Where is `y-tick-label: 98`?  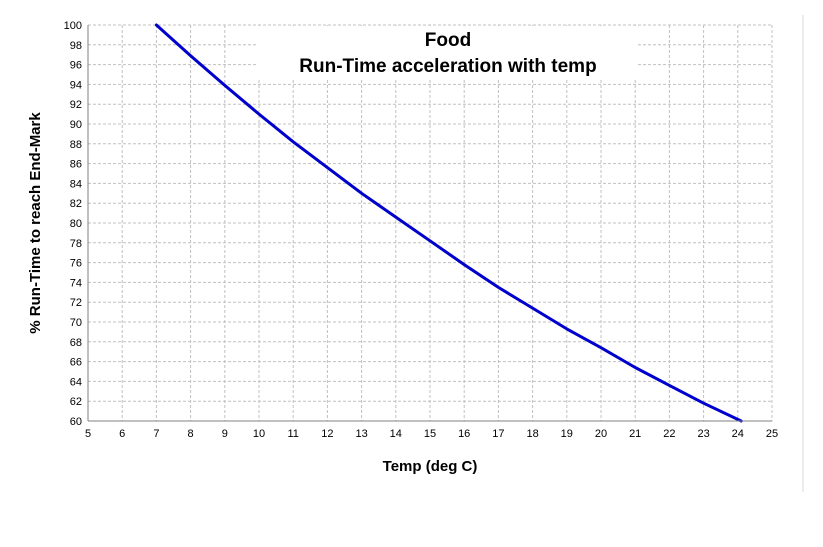 y-tick-label: 98 is located at coordinates (76, 46).